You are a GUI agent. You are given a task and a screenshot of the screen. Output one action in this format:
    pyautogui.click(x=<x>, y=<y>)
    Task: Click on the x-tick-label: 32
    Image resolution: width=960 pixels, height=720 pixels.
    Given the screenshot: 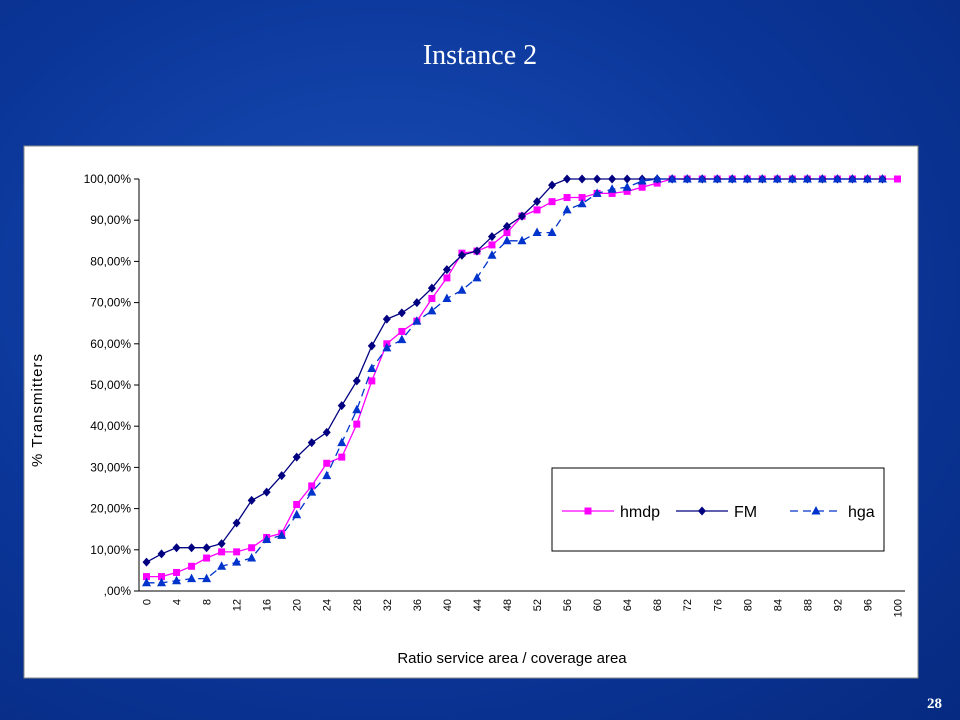 What is the action you would take?
    pyautogui.click(x=388, y=605)
    